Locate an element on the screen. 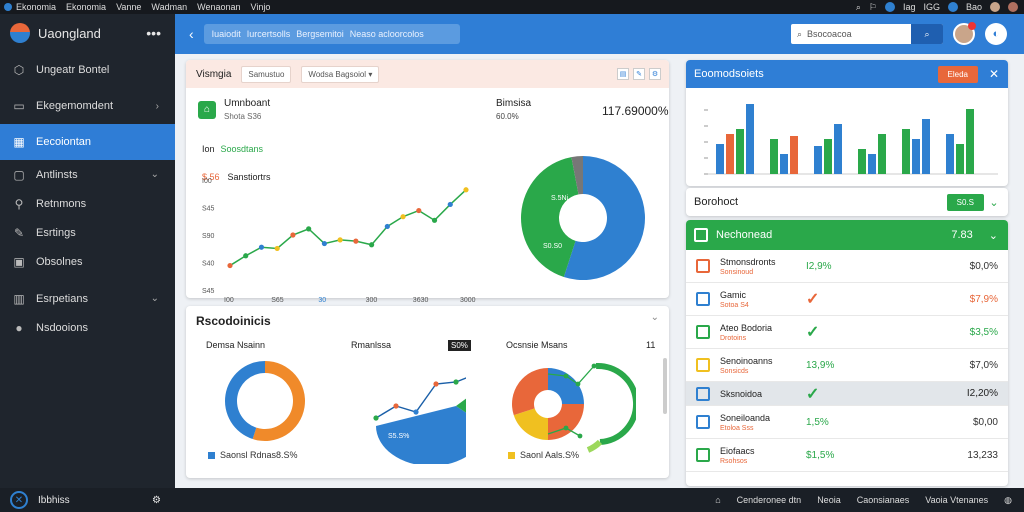 The image size is (1024, 512). list-item: Stmonsdronts Sonsinoud I2,9% $0,0% is located at coordinates (847, 266).